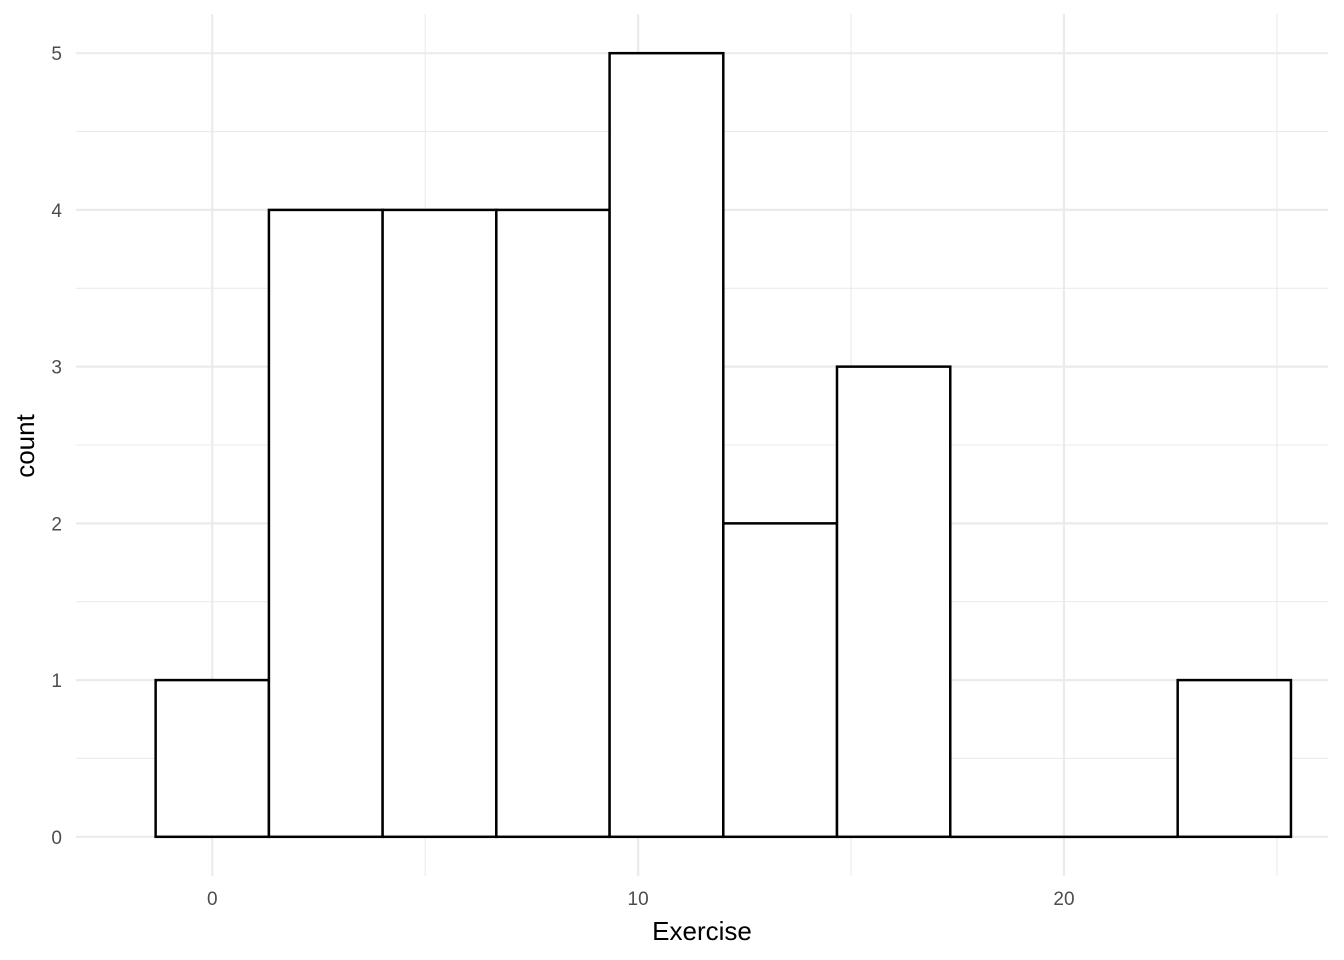 The height and width of the screenshot is (960, 1344). Describe the element at coordinates (56, 368) in the screenshot. I see `y-tick-label: 3` at that location.